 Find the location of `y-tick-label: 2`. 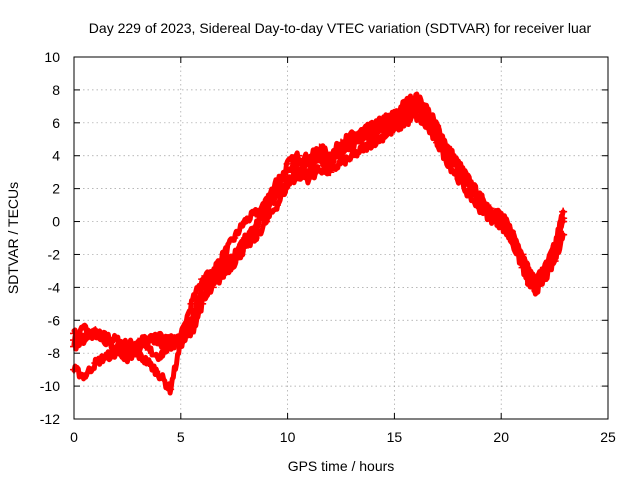

y-tick-label: 2 is located at coordinates (56, 189).